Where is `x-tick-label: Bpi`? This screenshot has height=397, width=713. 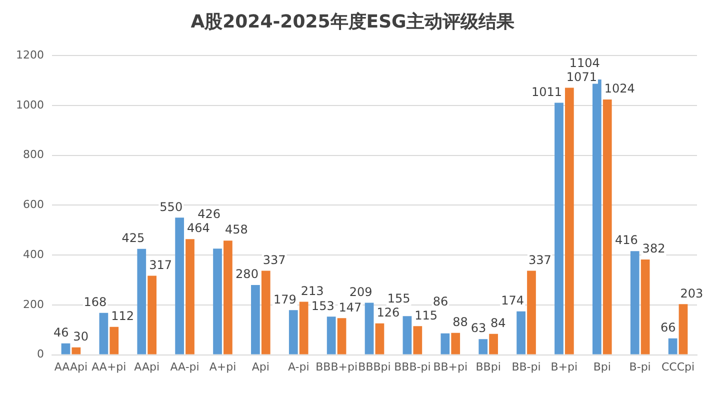
x-tick-label: Bpi is located at coordinates (602, 367).